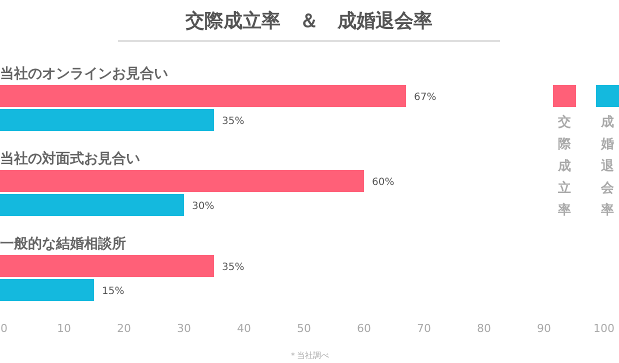 The image size is (619, 363). I want to click on chart-title: 交際成立率 ＆ 成婚退会率, so click(308, 21).